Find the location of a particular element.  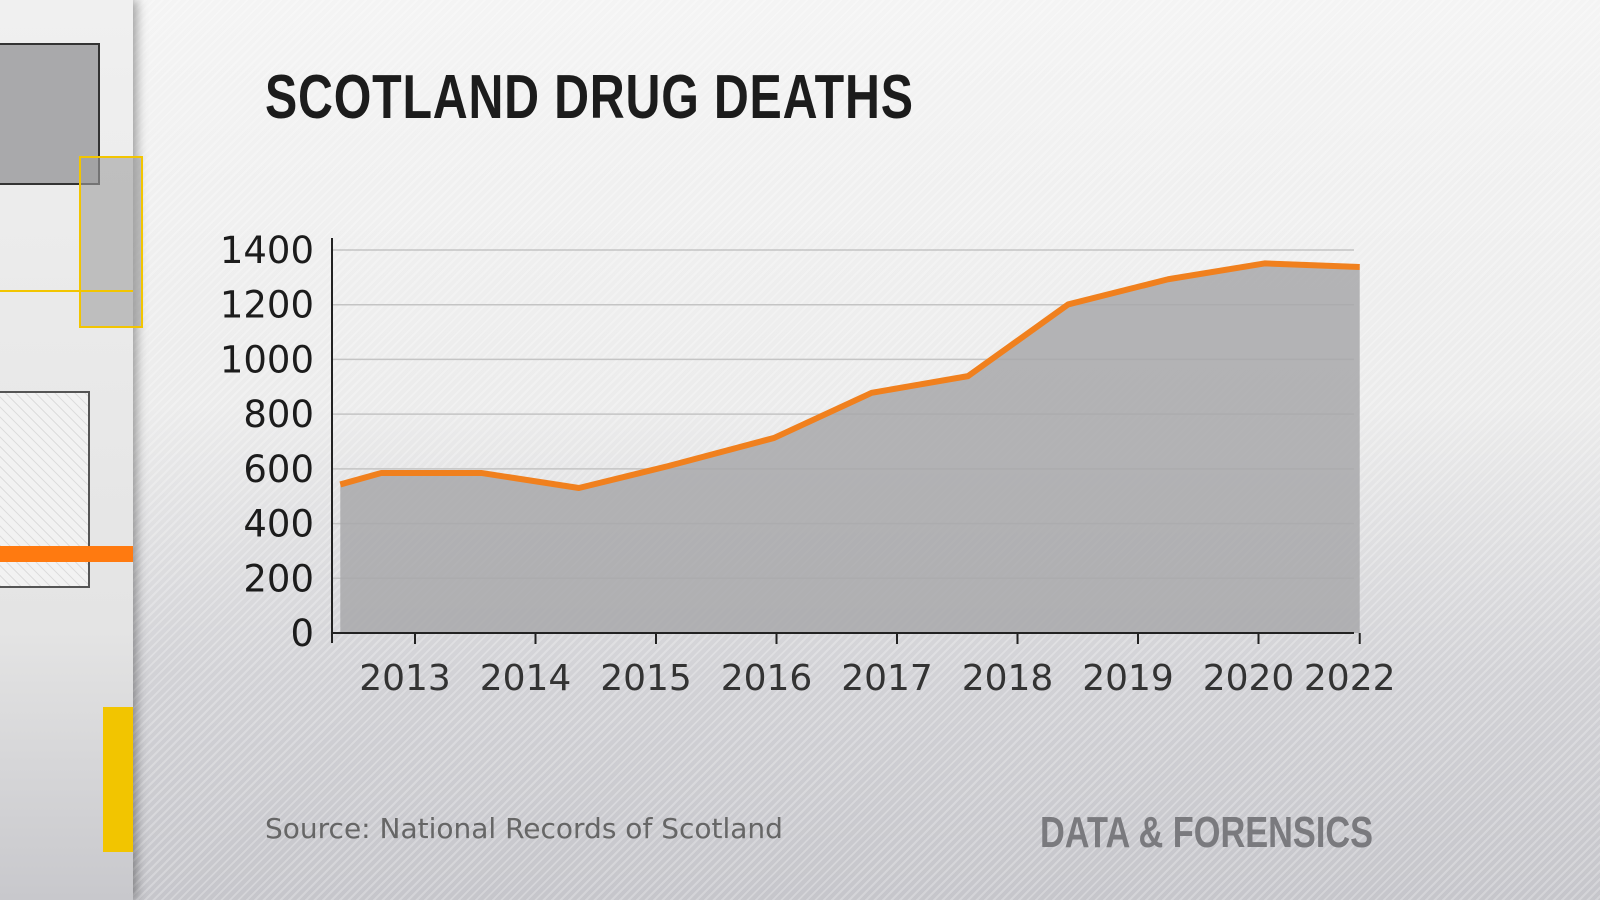

y-tick-label: 0 is located at coordinates (302, 633).